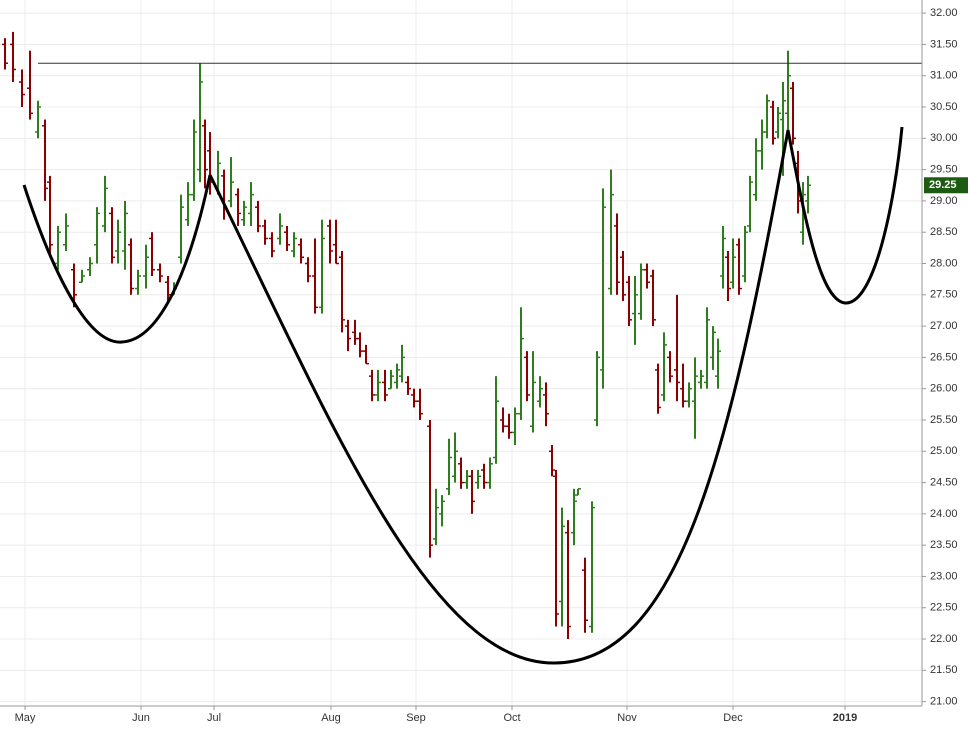 Image resolution: width=968 pixels, height=730 pixels. I want to click on x-tick-label: Oct, so click(511, 718).